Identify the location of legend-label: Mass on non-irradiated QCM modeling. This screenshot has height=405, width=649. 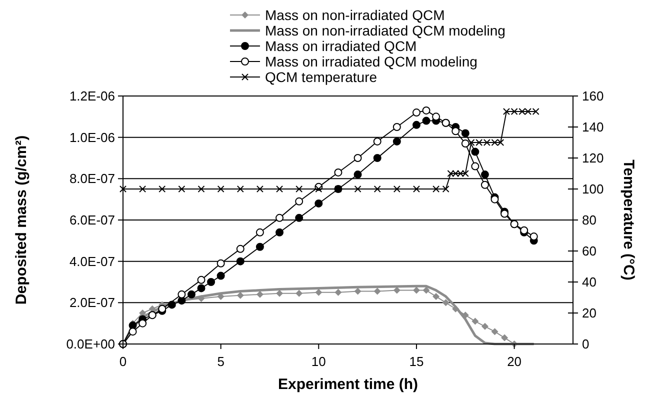
(385, 30).